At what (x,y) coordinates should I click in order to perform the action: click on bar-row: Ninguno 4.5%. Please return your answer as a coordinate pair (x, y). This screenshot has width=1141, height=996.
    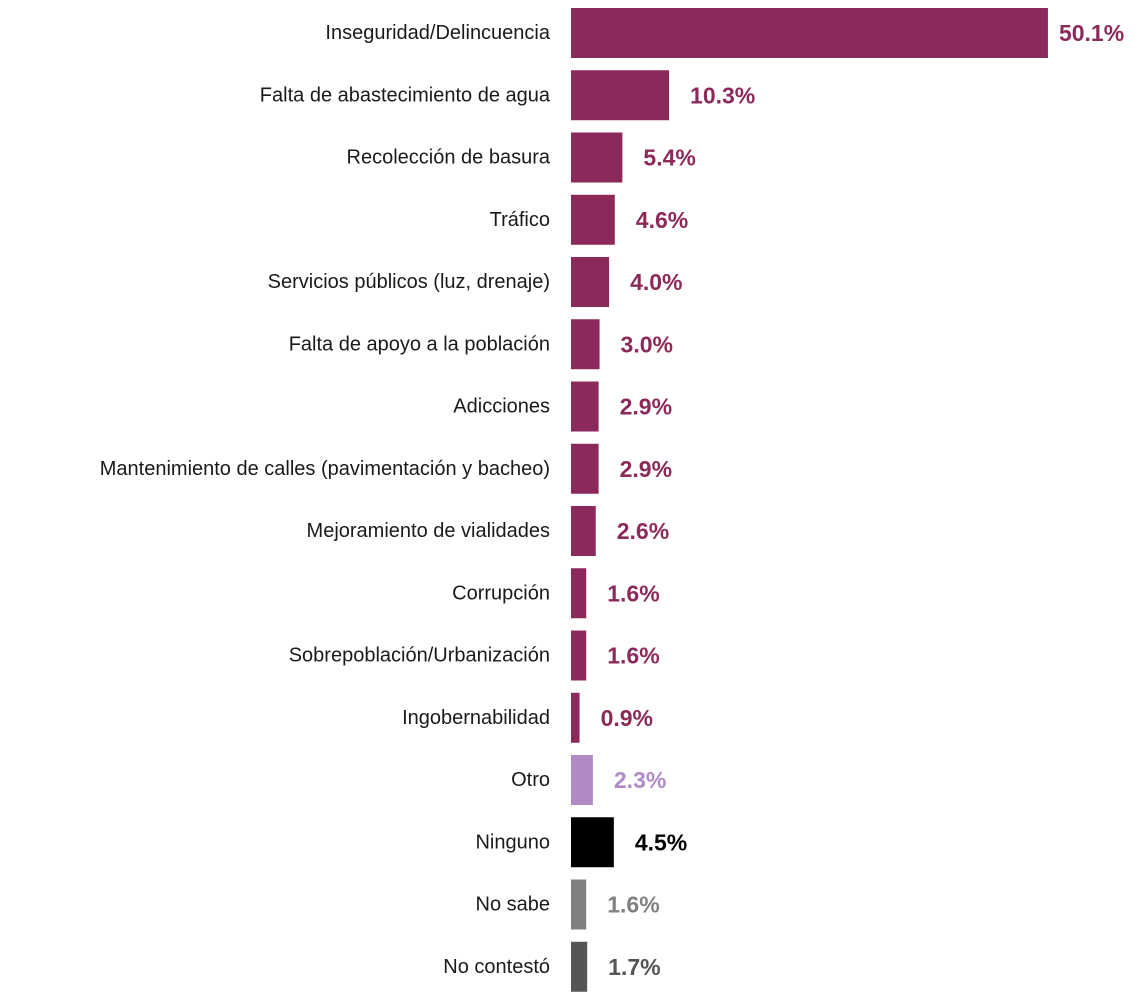
    Looking at the image, I should click on (581, 842).